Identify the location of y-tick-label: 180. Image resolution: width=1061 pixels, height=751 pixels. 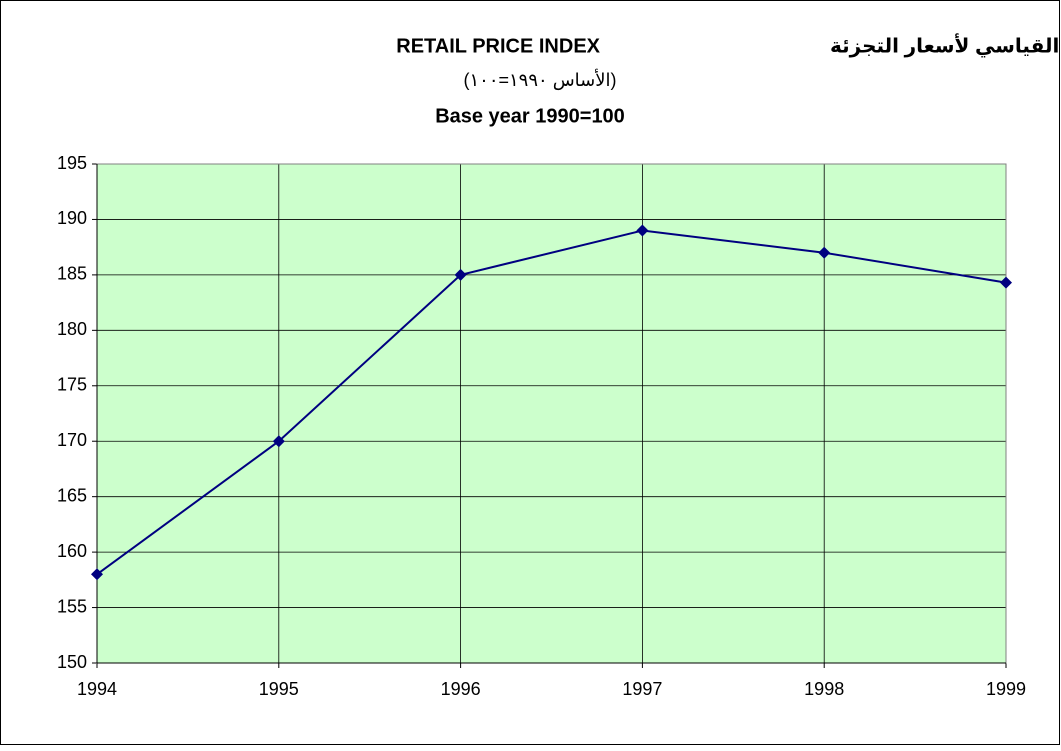
(72, 329).